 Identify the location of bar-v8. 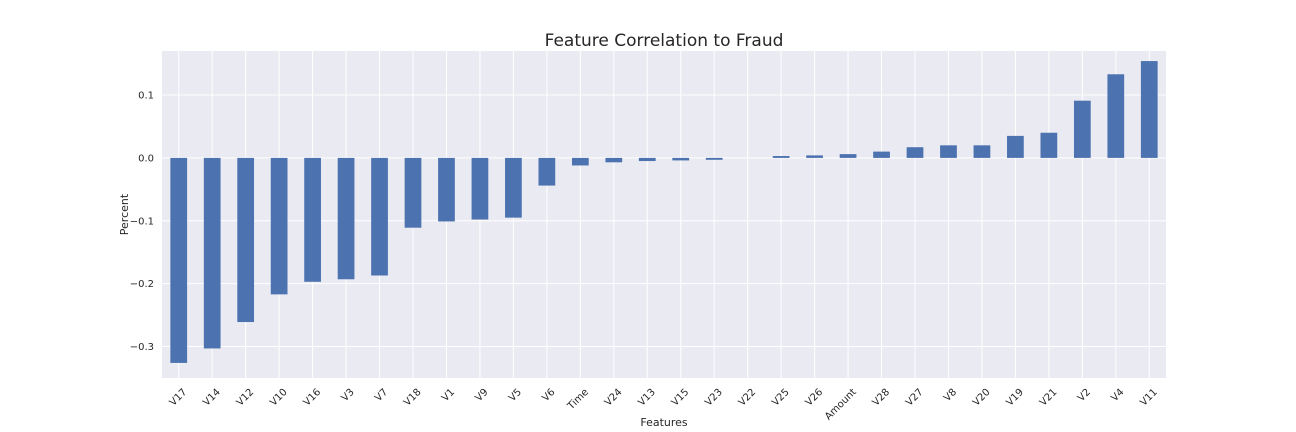
(948, 151).